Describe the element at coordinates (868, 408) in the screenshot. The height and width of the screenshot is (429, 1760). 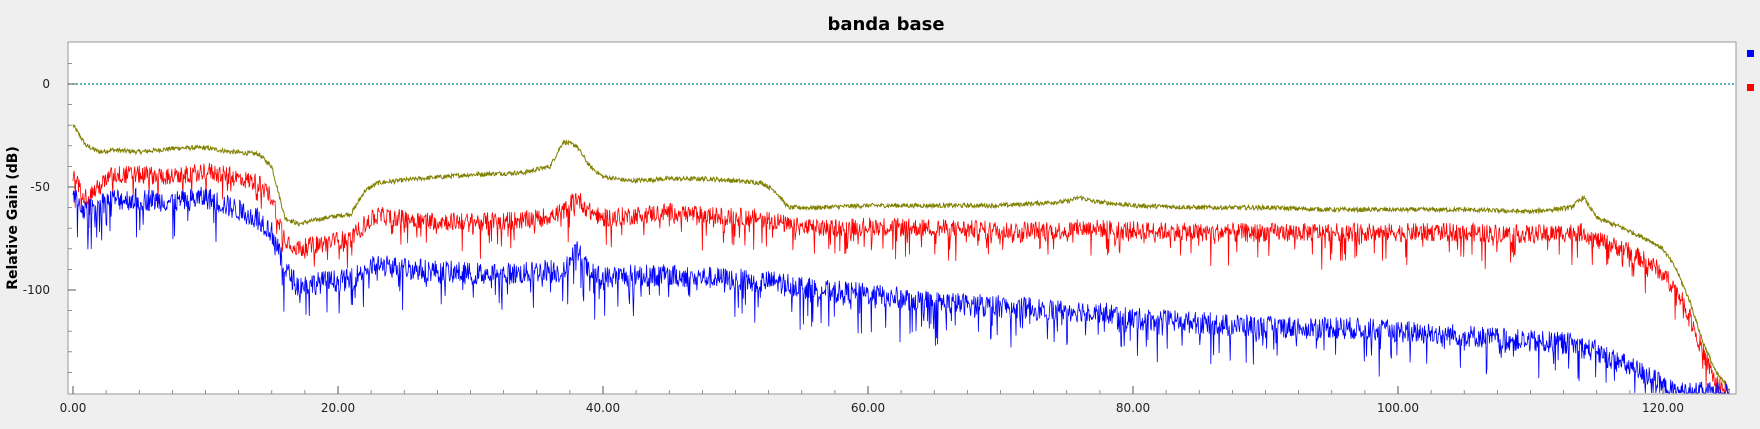
I see `x-tick-label: 60.00` at that location.